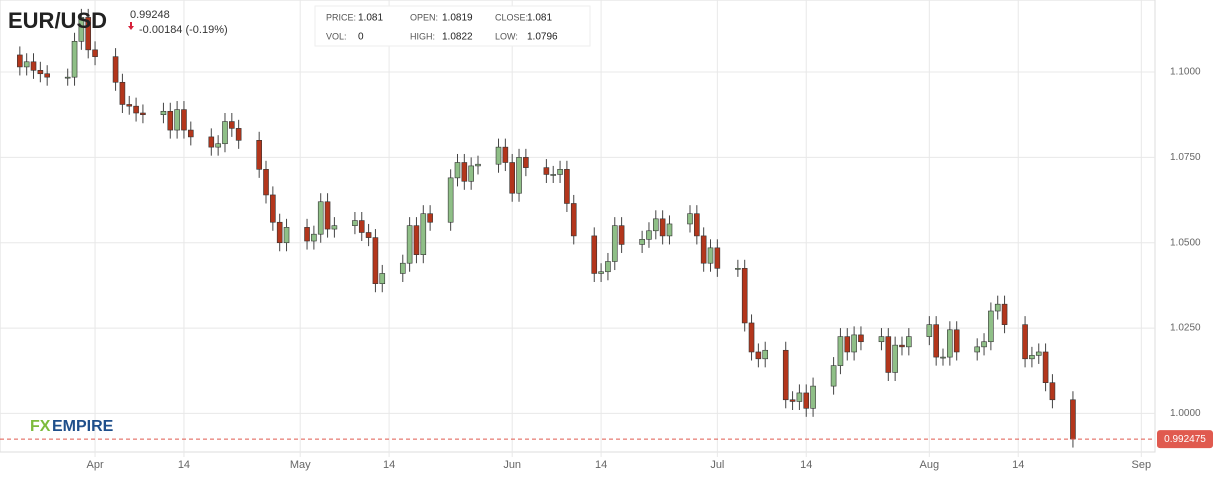 Image resolution: width=1215 pixels, height=480 pixels. What do you see at coordinates (422, 36) in the screenshot?
I see `info-label: HIGH:` at bounding box center [422, 36].